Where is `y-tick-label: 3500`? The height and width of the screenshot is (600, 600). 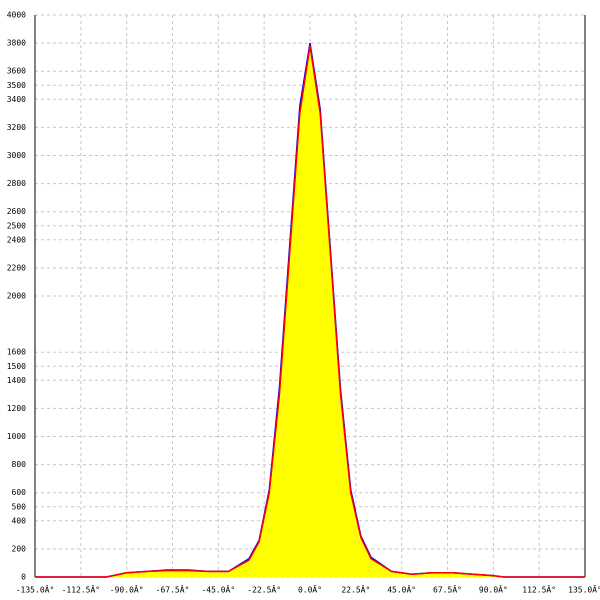
y-tick-label: 3500 is located at coordinates (16, 85).